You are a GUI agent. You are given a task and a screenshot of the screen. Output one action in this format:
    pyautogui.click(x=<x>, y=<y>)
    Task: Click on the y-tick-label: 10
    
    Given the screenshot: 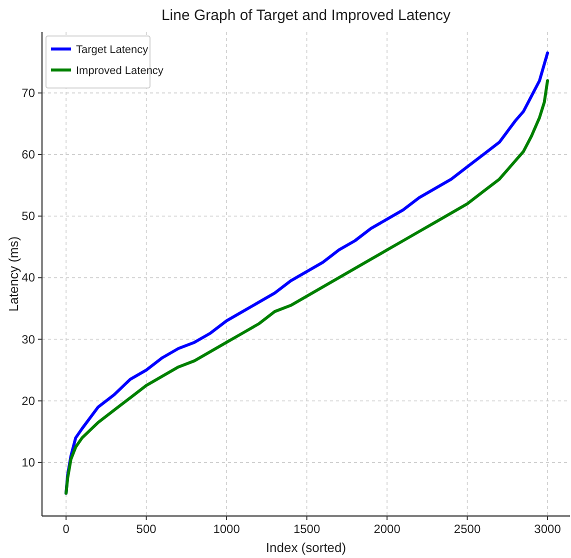 What is the action you would take?
    pyautogui.click(x=29, y=462)
    